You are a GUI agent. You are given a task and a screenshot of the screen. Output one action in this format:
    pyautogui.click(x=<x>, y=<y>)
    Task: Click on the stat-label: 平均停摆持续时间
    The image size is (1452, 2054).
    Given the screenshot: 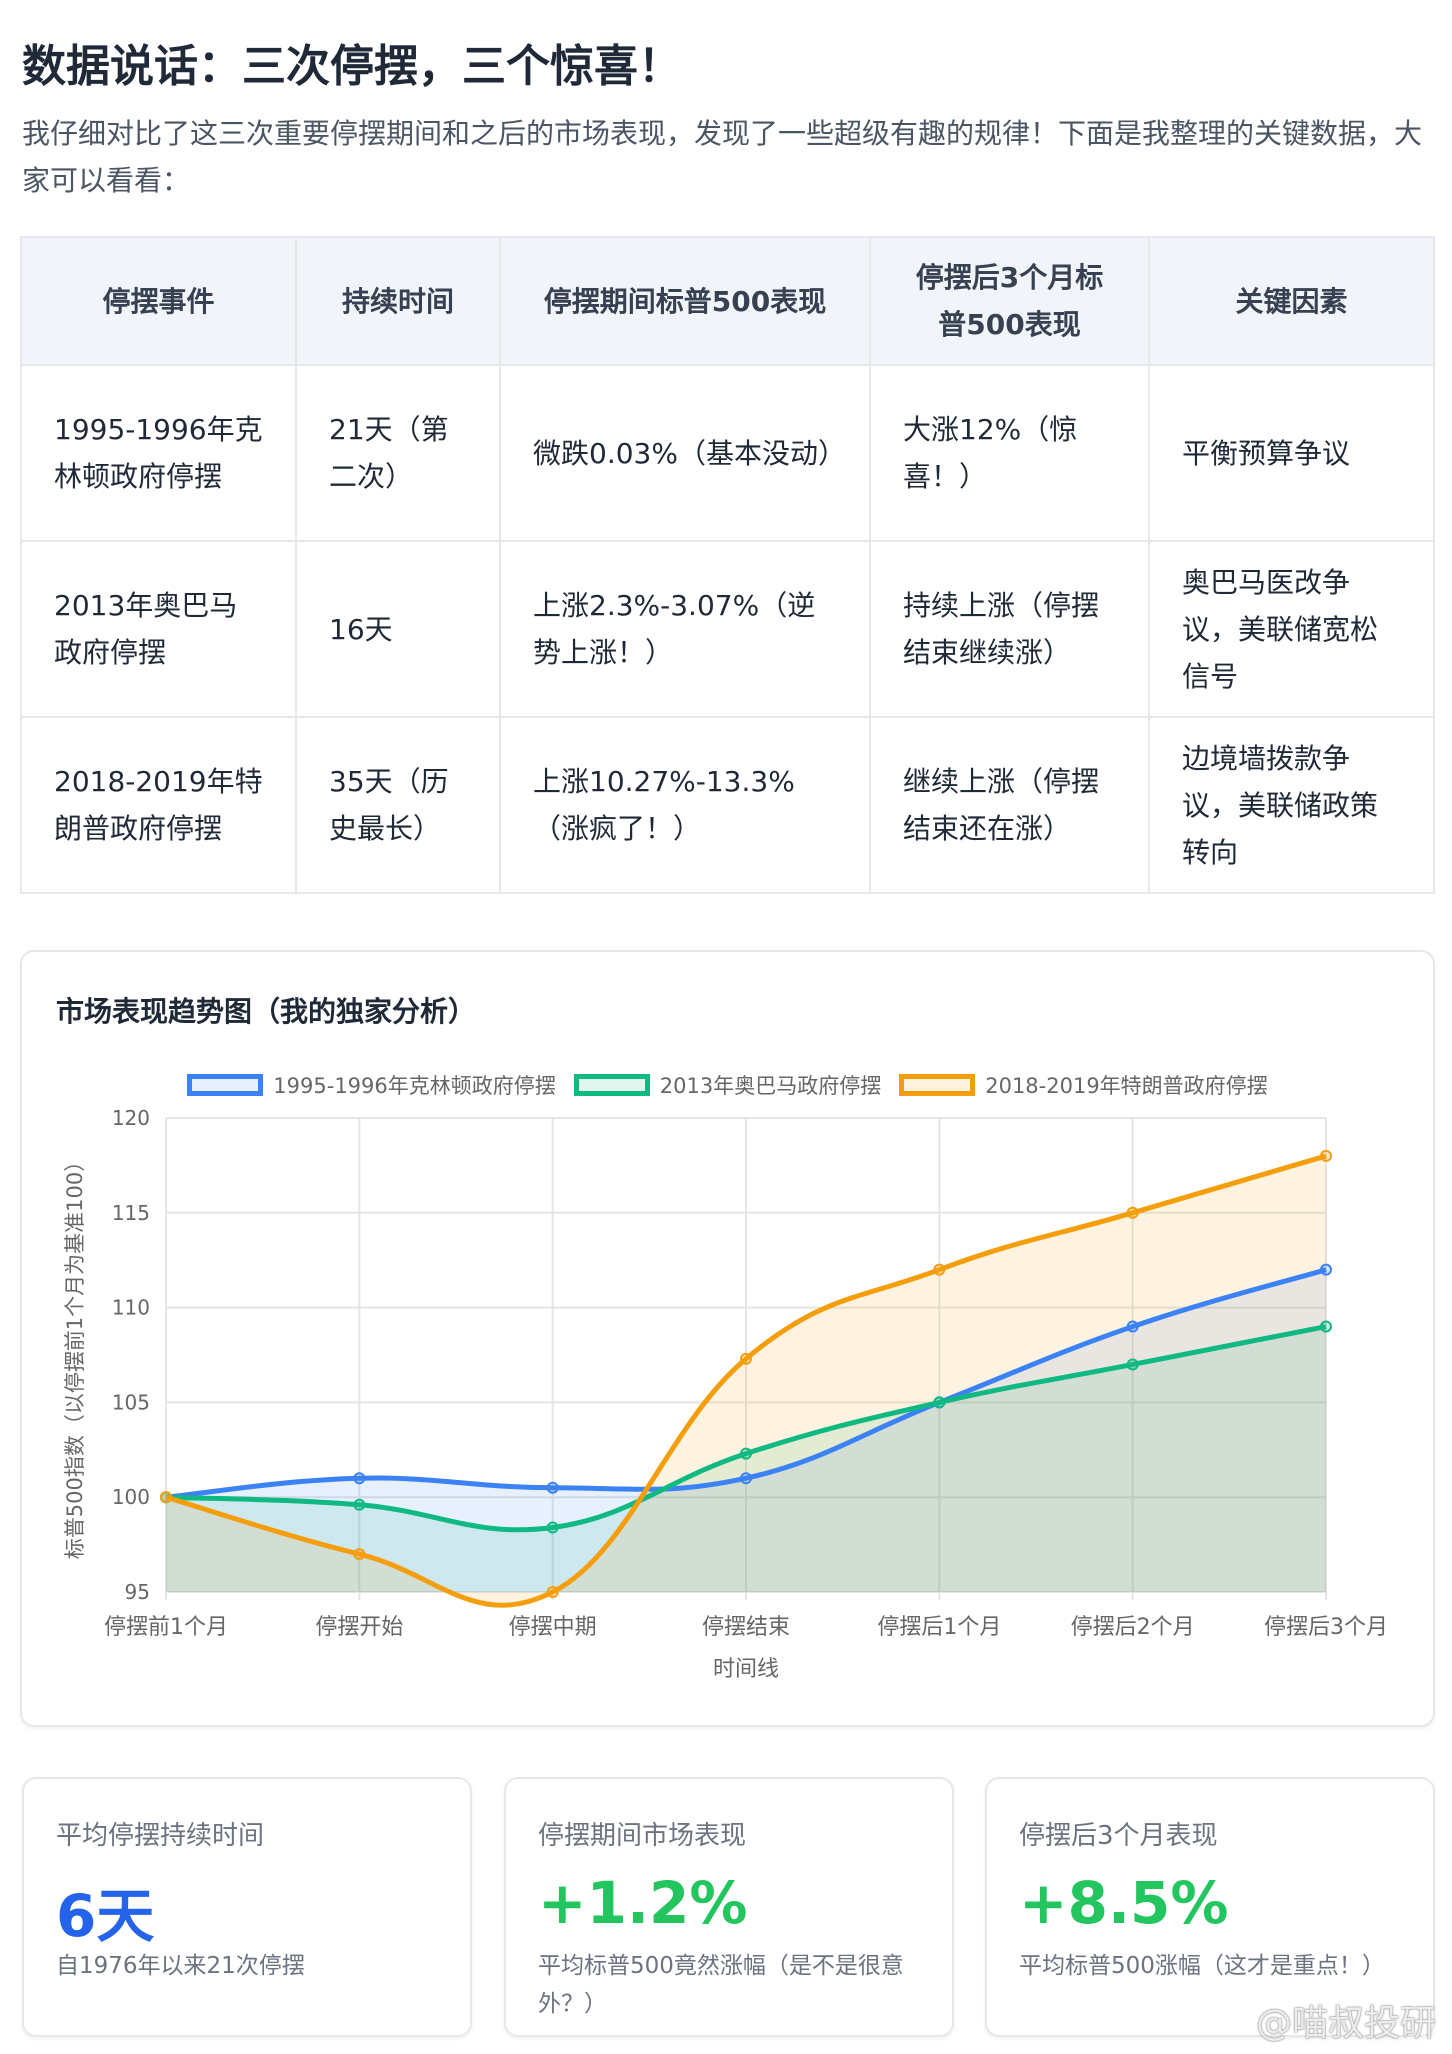 What is the action you would take?
    pyautogui.click(x=160, y=1836)
    